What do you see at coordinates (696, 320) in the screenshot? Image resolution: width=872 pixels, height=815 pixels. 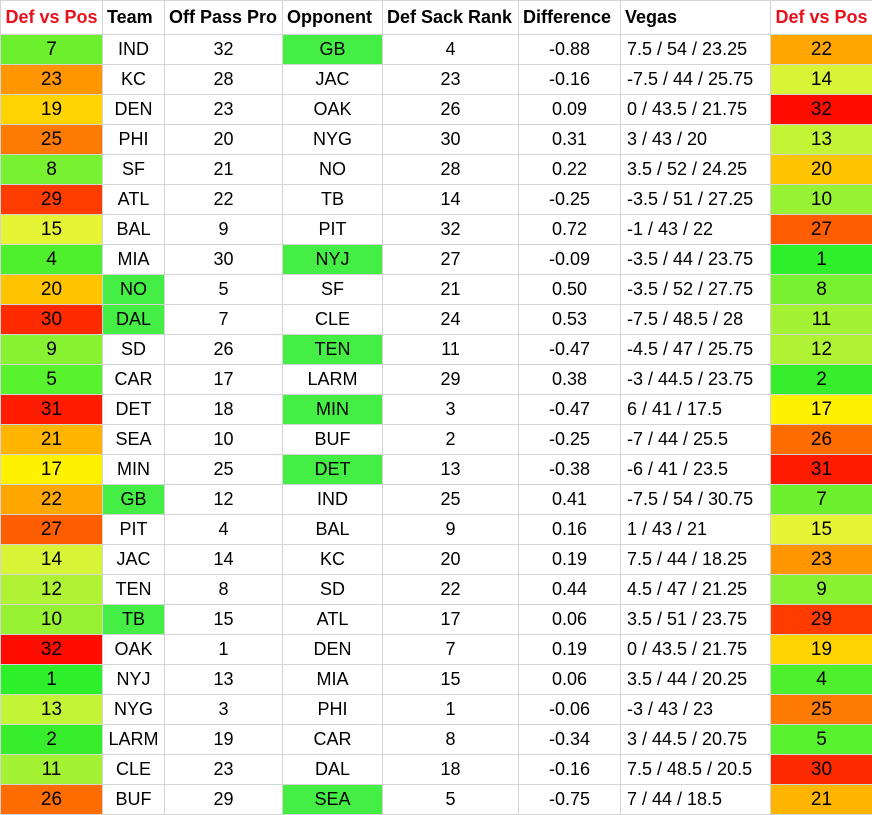 I see `vegas-cell: -7.5 / 48.5 / 28` at bounding box center [696, 320].